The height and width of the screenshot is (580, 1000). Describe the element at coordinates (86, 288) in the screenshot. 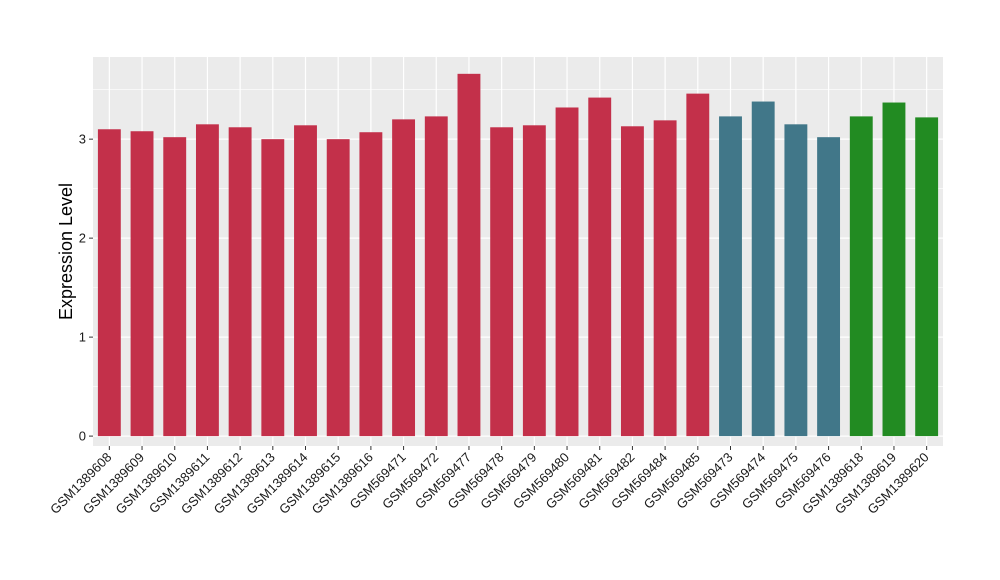

I see `y-axis: 0 1 2 3` at that location.